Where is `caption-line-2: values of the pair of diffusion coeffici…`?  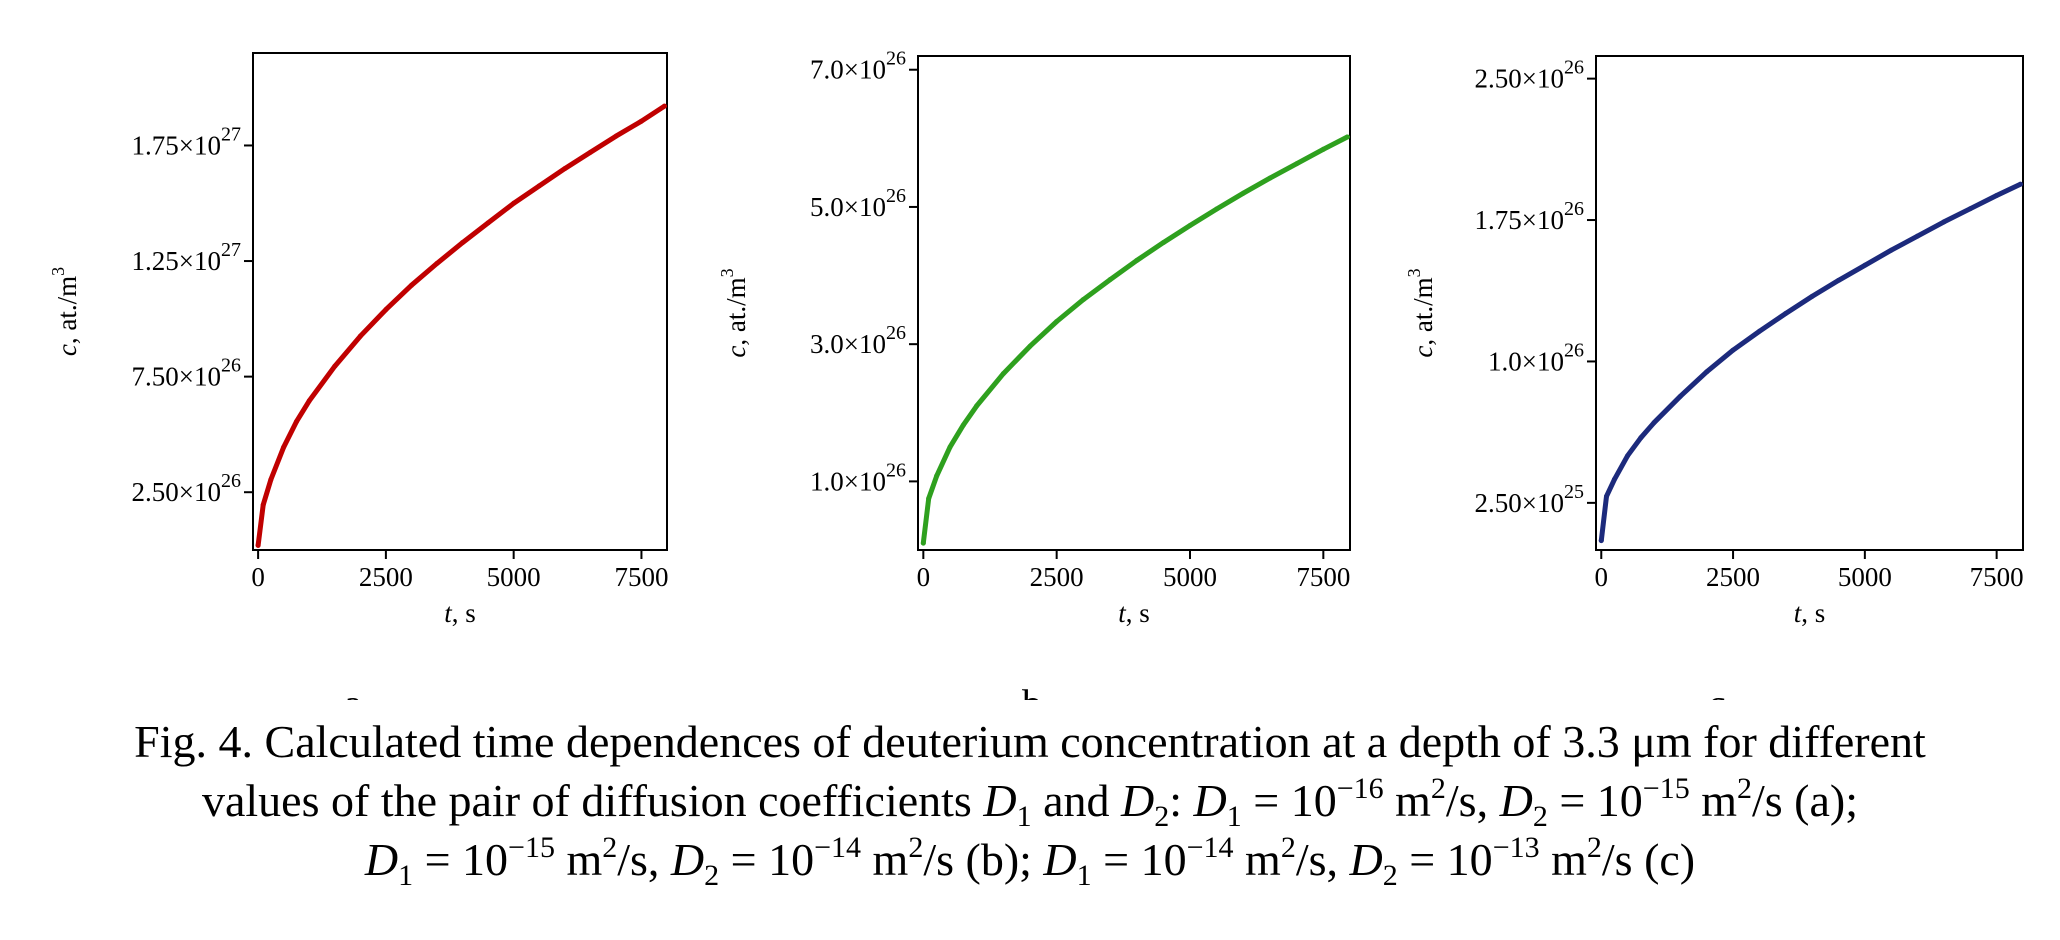 caption-line-2: values of the pair of diffusion coeffici… is located at coordinates (1030, 802).